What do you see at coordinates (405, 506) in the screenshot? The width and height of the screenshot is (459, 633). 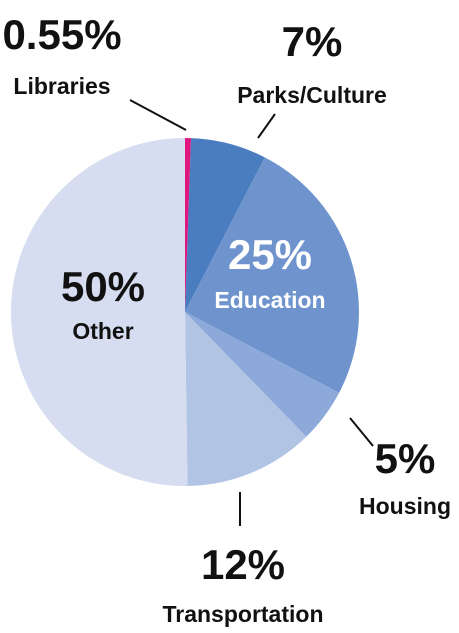 I see `category-label: Housing` at bounding box center [405, 506].